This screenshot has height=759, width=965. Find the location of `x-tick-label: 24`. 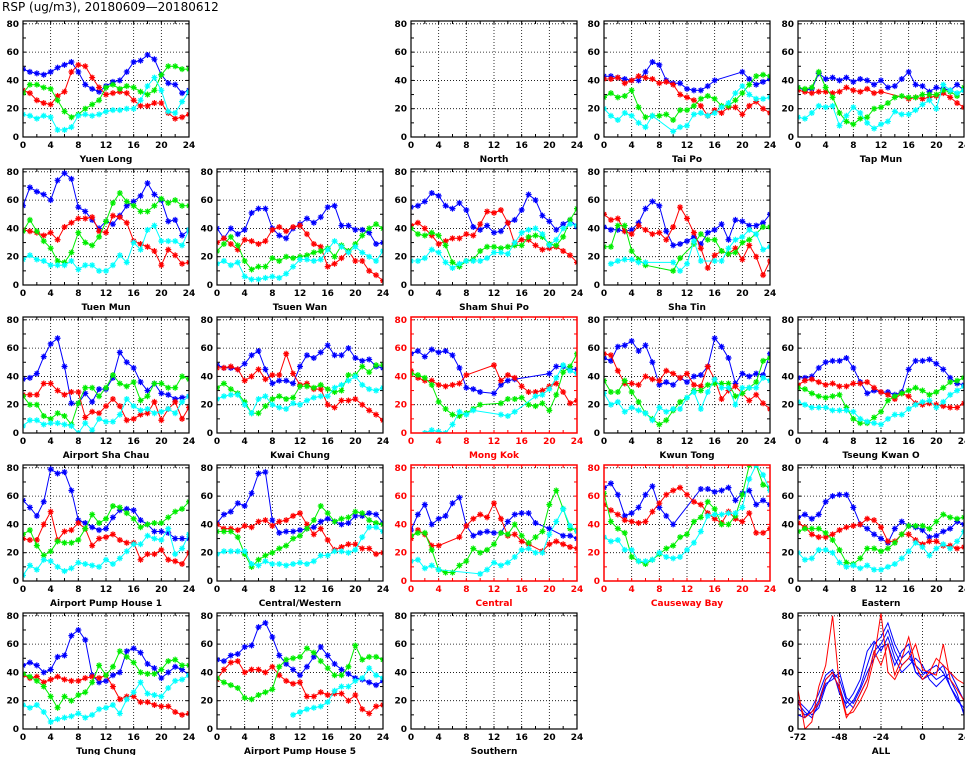

x-tick-label: 24 is located at coordinates (189, 738).